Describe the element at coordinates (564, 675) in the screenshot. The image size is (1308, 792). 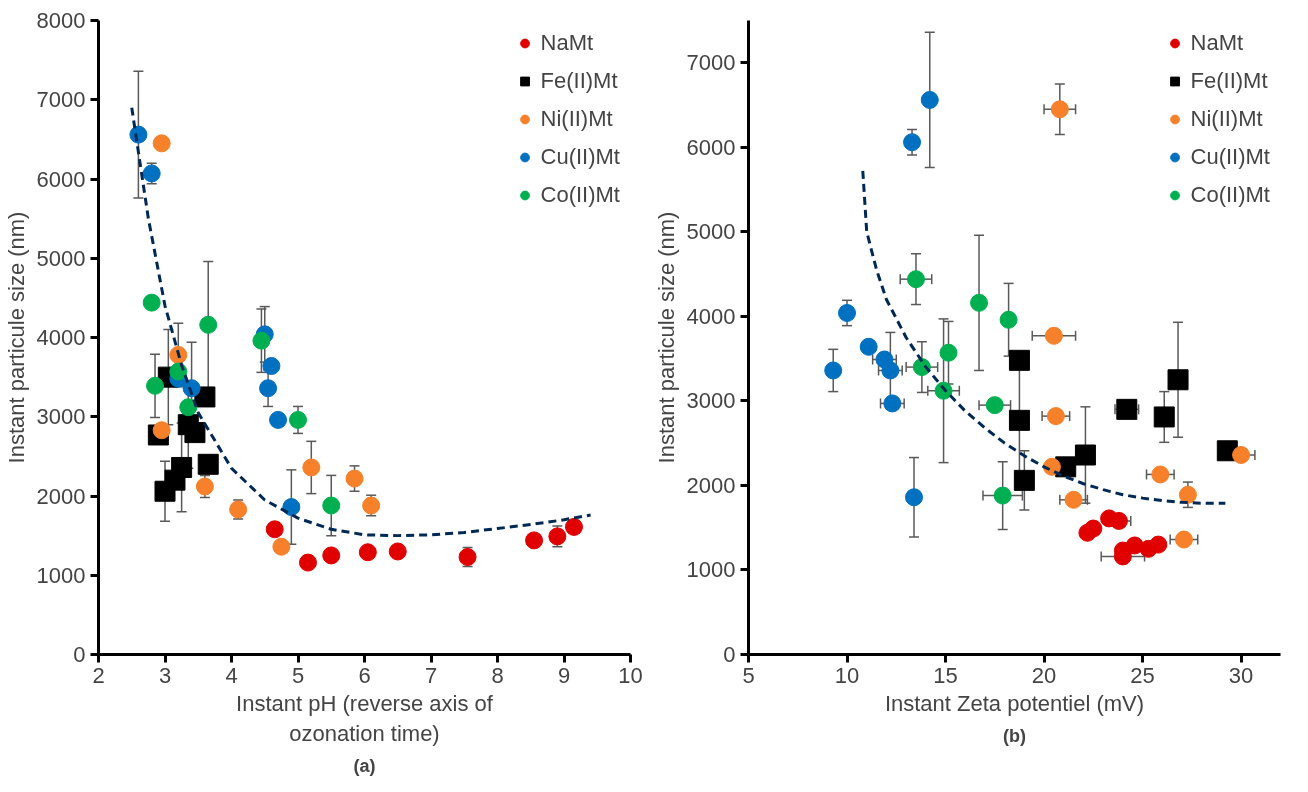
I see `x-tick-label: 9` at that location.